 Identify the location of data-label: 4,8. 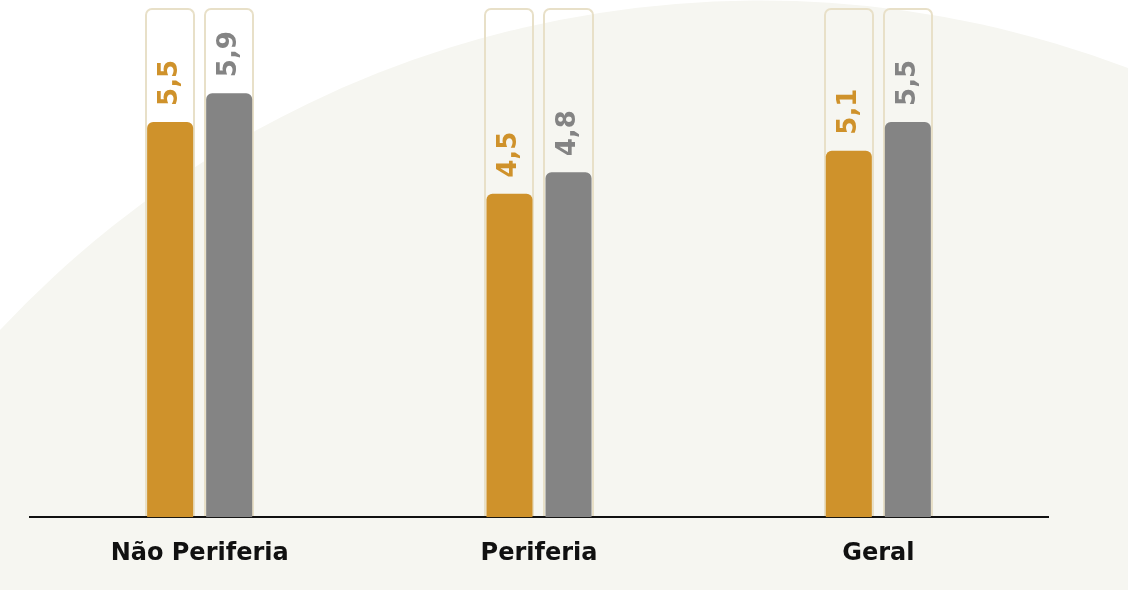
(566, 133).